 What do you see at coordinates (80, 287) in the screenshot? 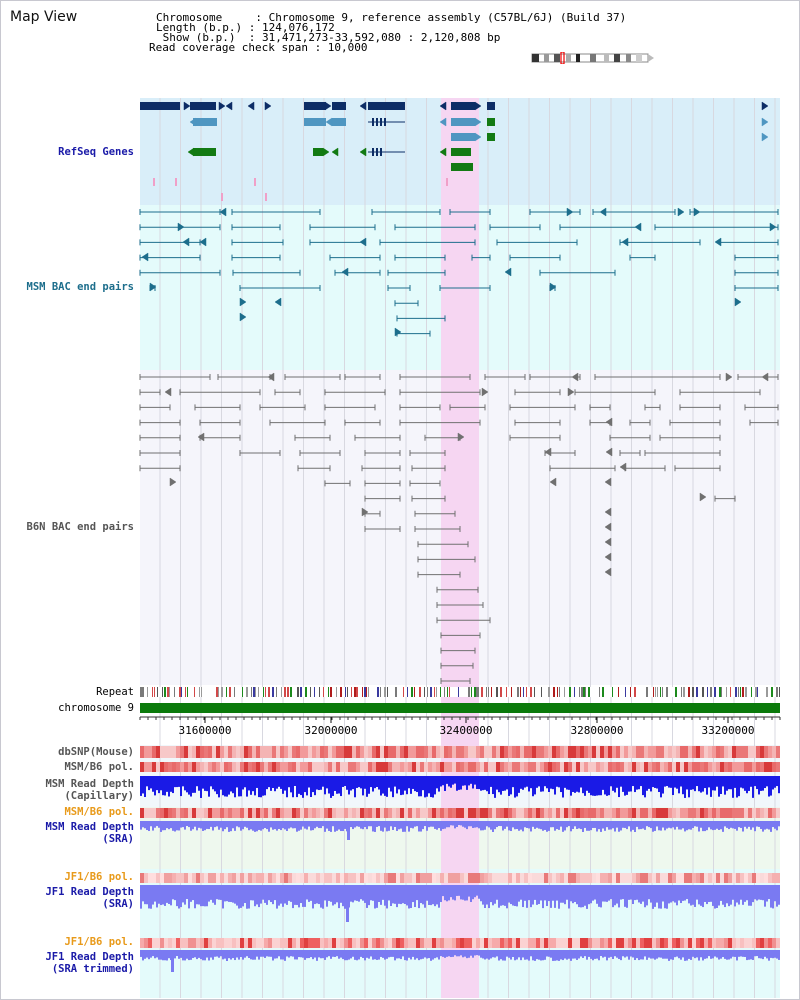
I see `track-label-msm-bac-end-pairs: MSM BAC end pairs` at bounding box center [80, 287].